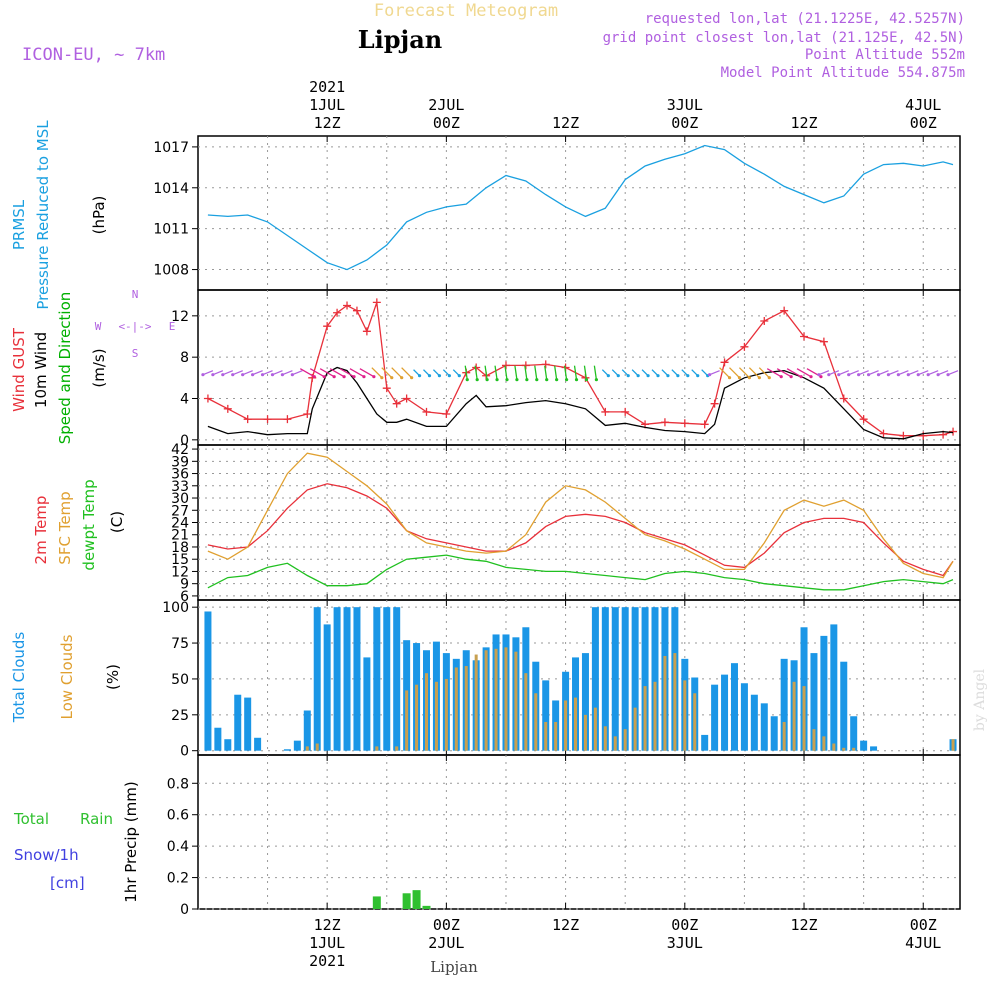 The height and width of the screenshot is (1000, 1000). What do you see at coordinates (93, 55) in the screenshot?
I see `model-label: ICON-EU, ~ 7km` at bounding box center [93, 55].